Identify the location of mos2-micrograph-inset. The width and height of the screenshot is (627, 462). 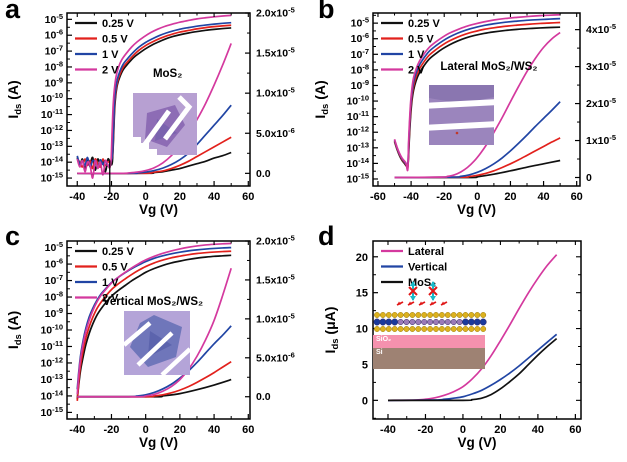
(165, 126).